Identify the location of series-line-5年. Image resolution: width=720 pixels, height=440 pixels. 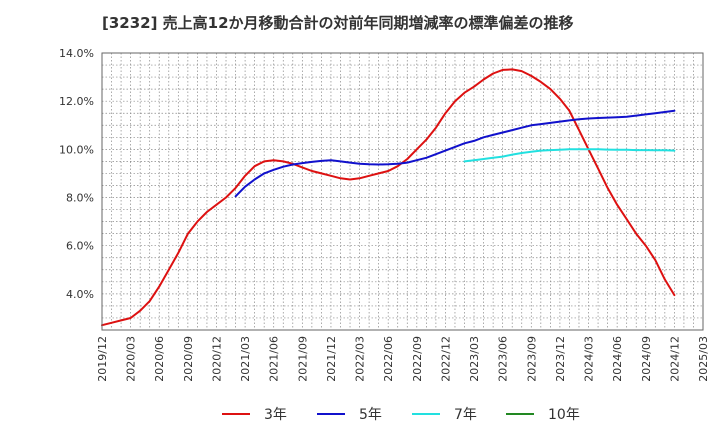
(455, 153).